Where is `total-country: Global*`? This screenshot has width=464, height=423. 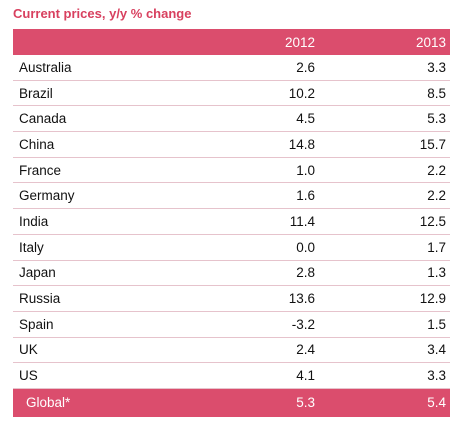 total-country: Global* is located at coordinates (48, 403).